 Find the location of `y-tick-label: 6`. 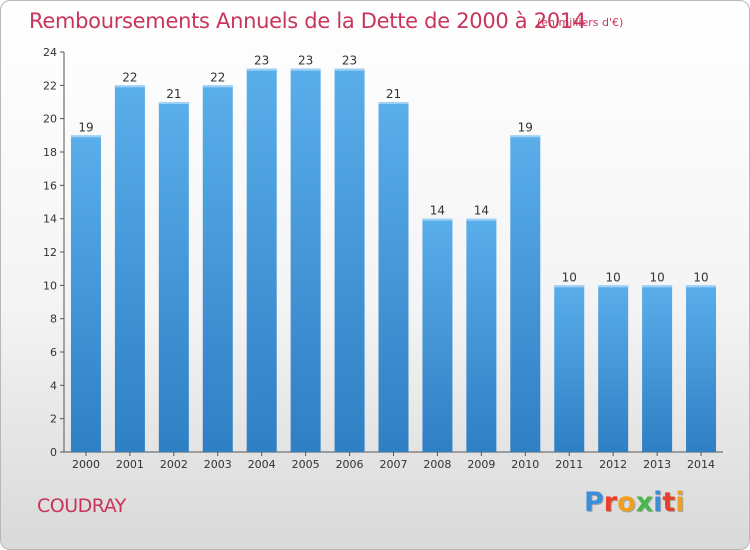

y-tick-label: 6 is located at coordinates (53, 352).